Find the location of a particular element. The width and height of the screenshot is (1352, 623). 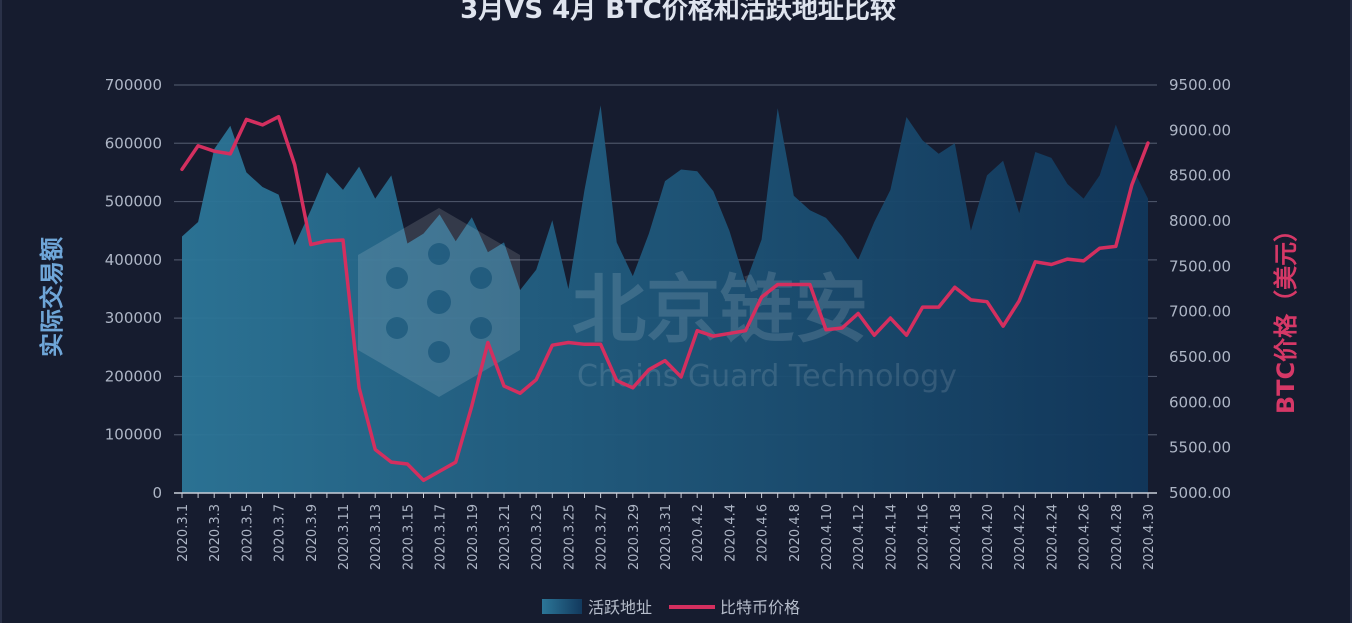

legend-item-active-addresses: 活跃地址 is located at coordinates (597, 607).